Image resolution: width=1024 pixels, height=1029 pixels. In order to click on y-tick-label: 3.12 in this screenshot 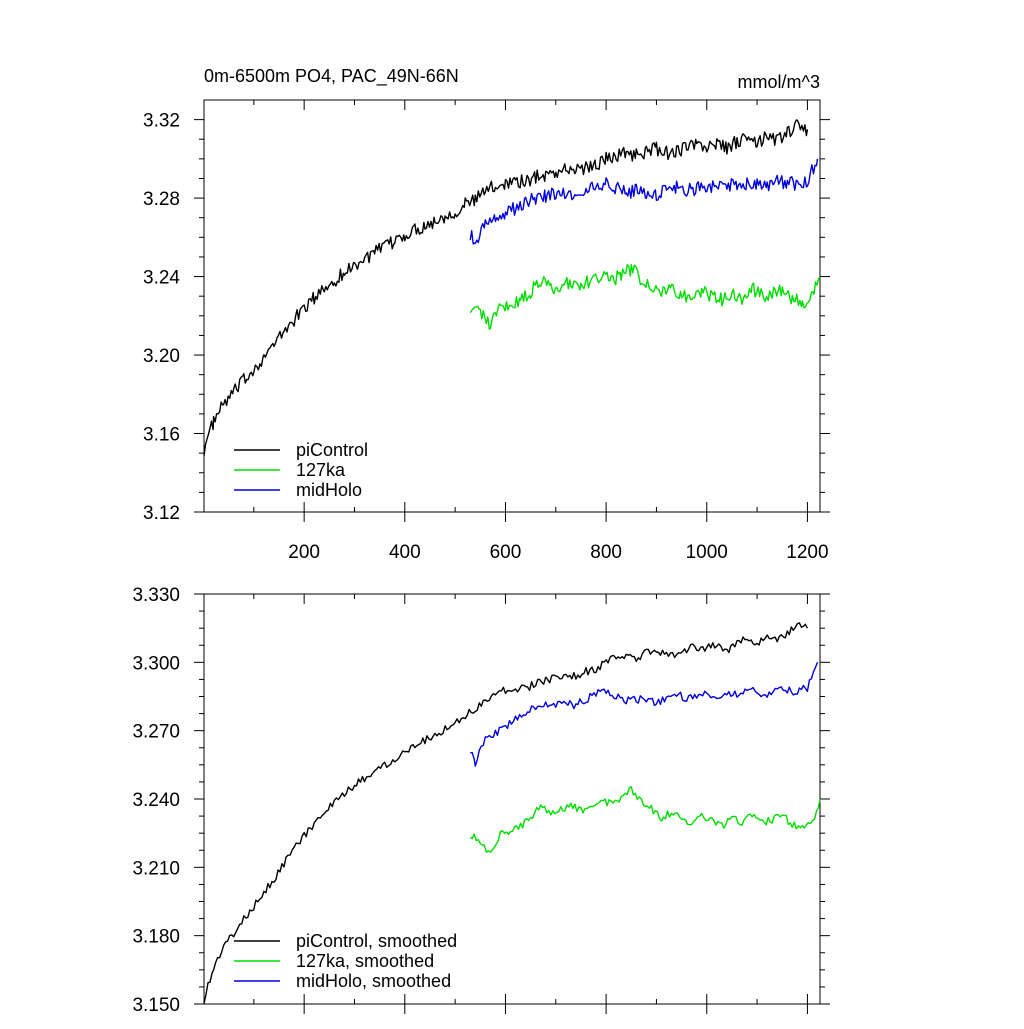, I will do `click(161, 513)`.